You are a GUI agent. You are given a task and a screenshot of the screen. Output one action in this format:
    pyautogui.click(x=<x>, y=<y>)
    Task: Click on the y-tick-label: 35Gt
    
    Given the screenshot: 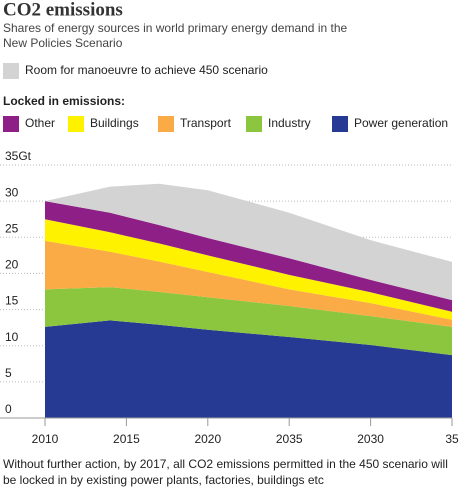 What is the action you would take?
    pyautogui.click(x=18, y=156)
    